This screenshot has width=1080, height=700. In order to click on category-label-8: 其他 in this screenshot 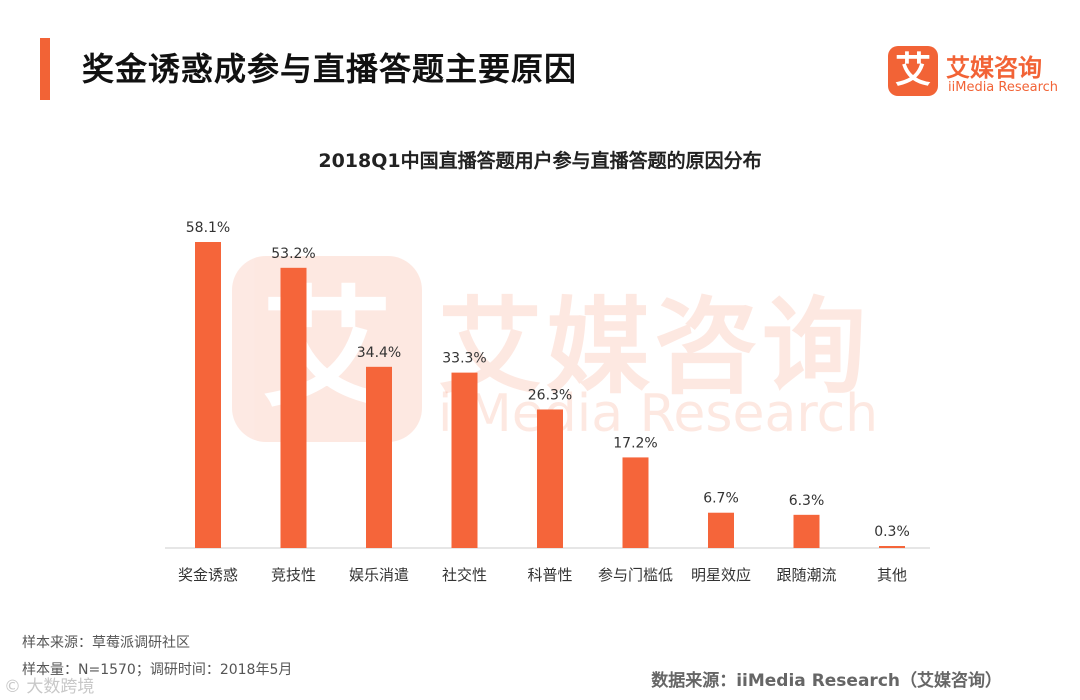, I will do `click(892, 575)`.